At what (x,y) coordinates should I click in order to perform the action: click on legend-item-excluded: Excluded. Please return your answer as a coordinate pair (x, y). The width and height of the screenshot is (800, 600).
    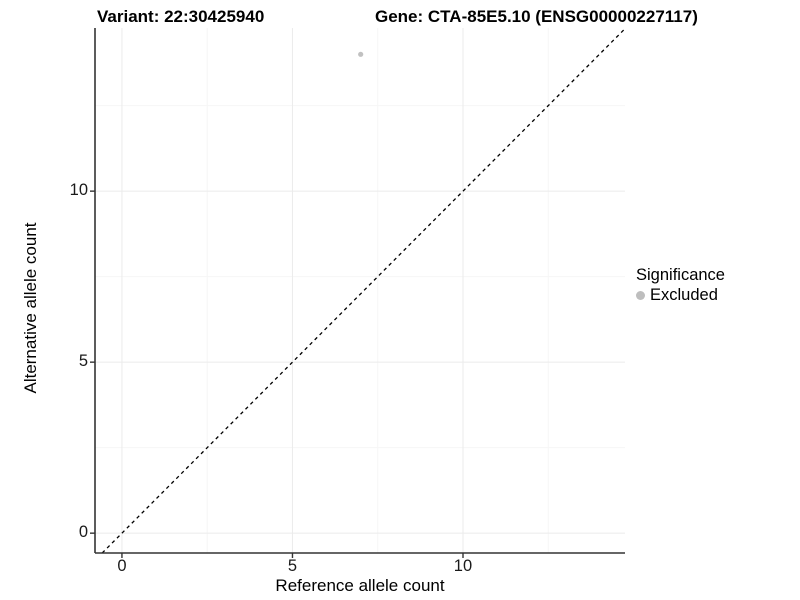
    Looking at the image, I should click on (680, 295).